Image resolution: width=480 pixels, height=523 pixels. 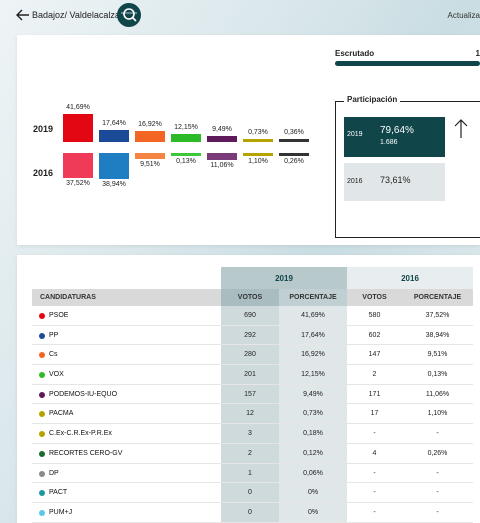 I want to click on party-name: RECORTES CERO-GV, so click(x=86, y=453).